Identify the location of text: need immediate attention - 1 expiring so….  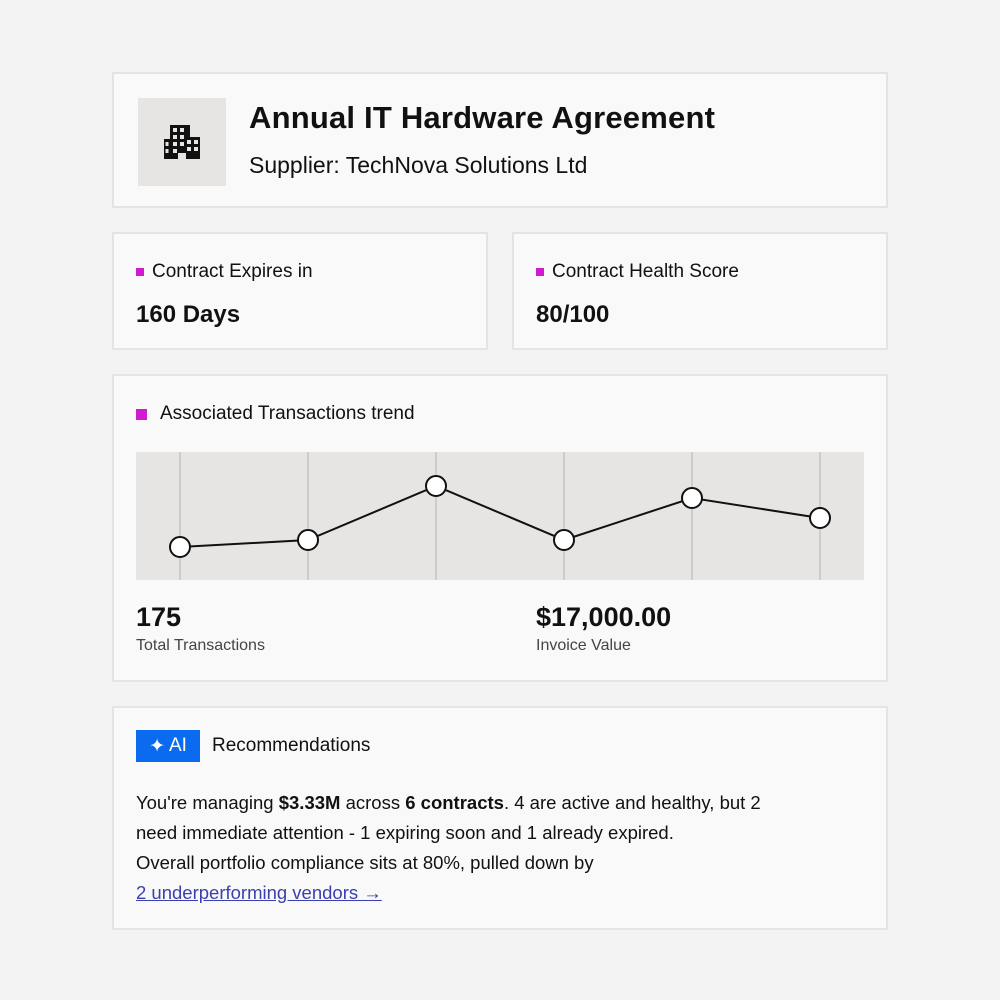
(405, 832).